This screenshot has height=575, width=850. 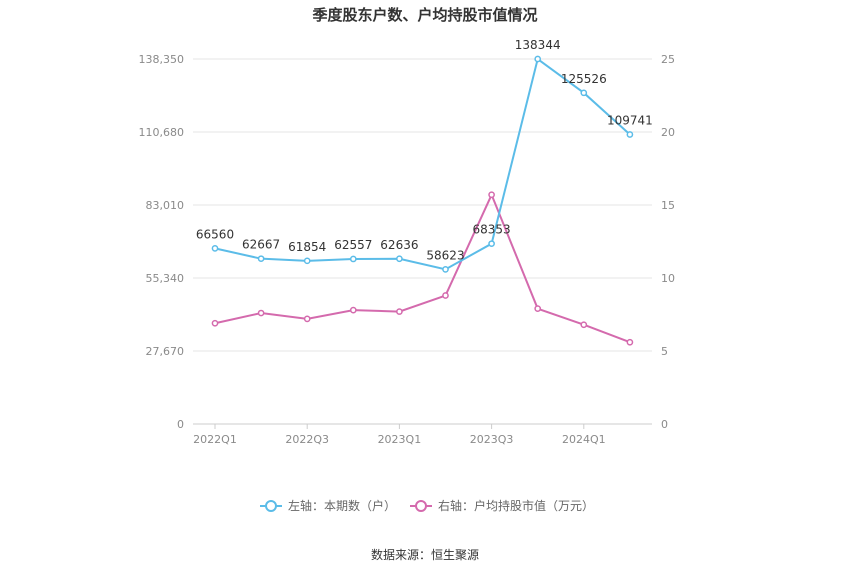 What do you see at coordinates (165, 278) in the screenshot?
I see `left-axis-tick-label: 55,340` at bounding box center [165, 278].